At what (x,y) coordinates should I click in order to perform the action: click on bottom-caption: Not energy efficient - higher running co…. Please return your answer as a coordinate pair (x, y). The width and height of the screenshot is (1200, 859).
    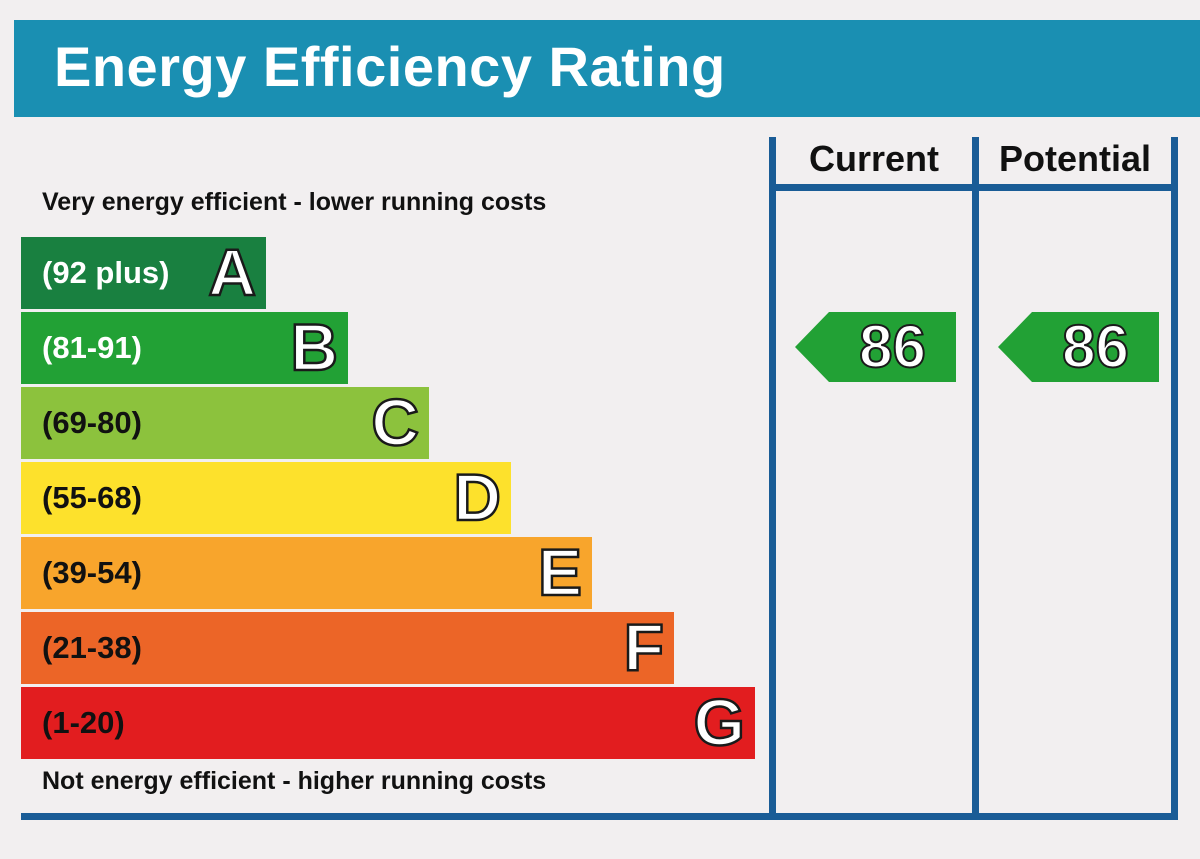
    Looking at the image, I should click on (294, 781).